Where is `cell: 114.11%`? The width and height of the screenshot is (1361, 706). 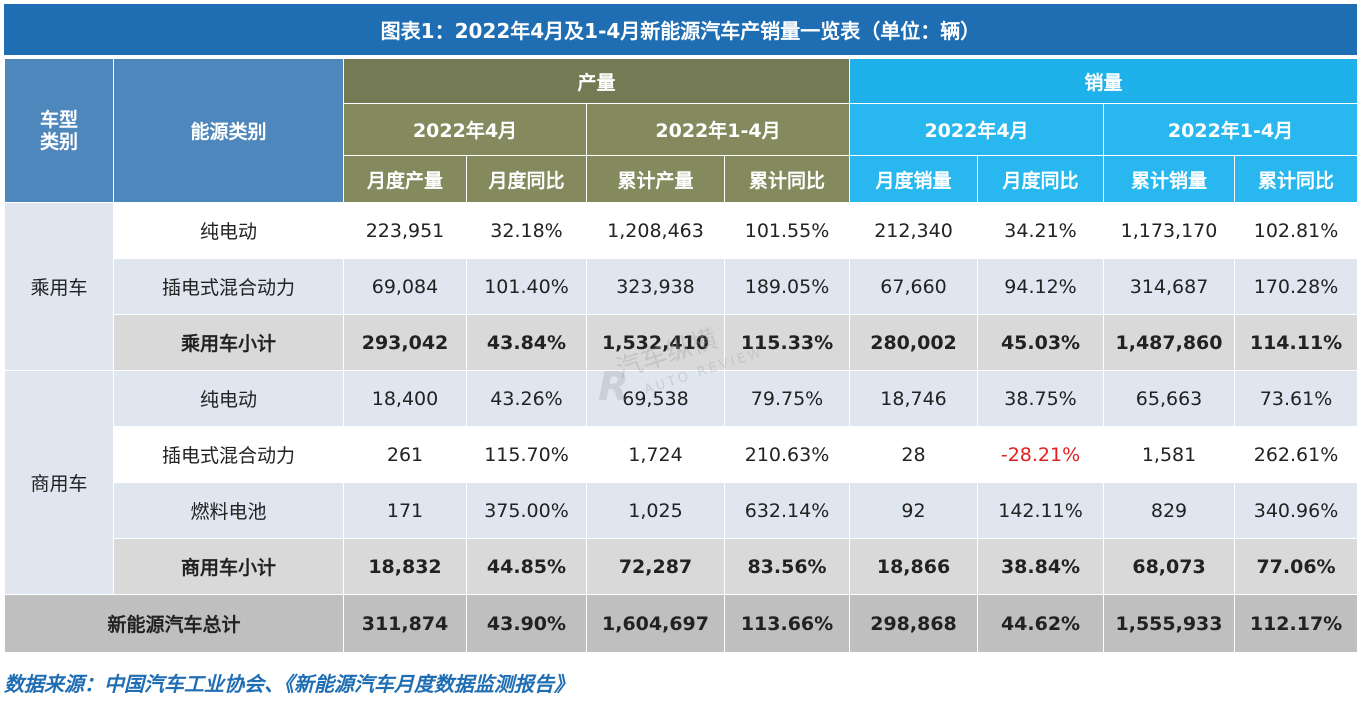
cell: 114.11% is located at coordinates (1296, 342).